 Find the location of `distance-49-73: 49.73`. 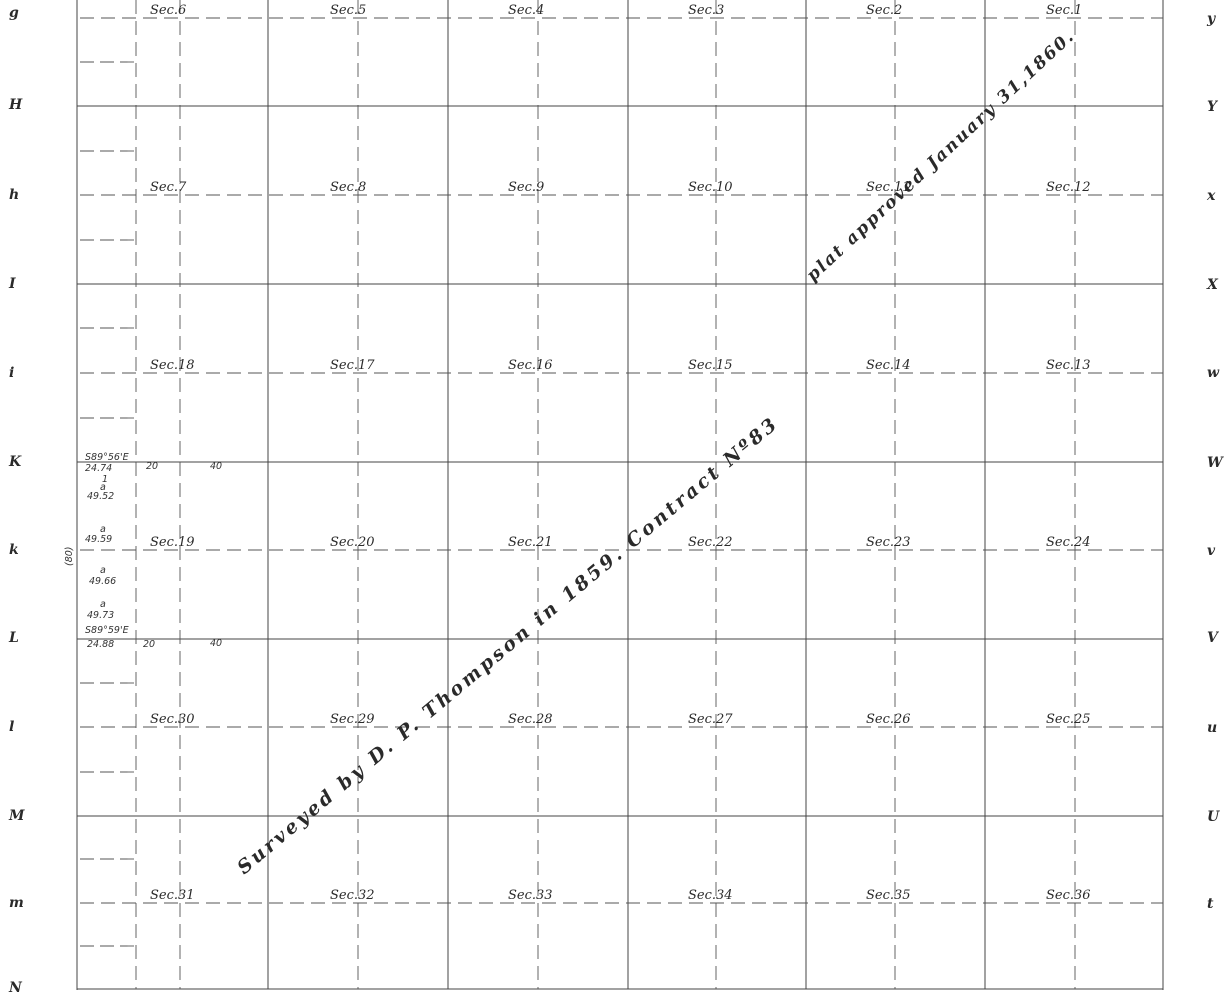

distance-49-73: 49.73 is located at coordinates (100, 615).